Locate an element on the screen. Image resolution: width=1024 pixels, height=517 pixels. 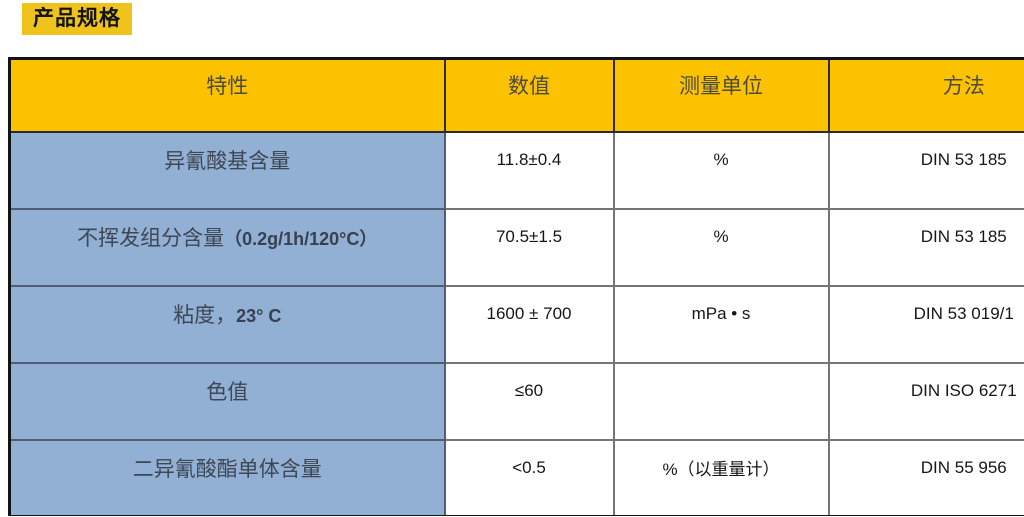
value-cell: 70.5±1.5 is located at coordinates (529, 247).